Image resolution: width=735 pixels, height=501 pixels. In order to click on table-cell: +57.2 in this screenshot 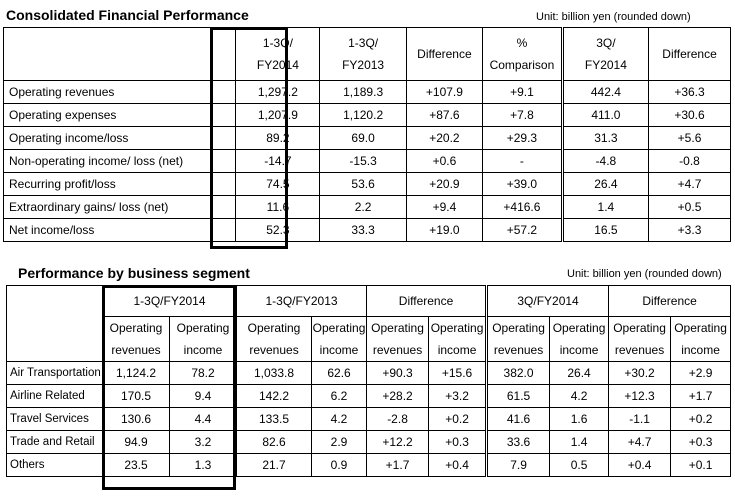, I will do `click(522, 230)`.